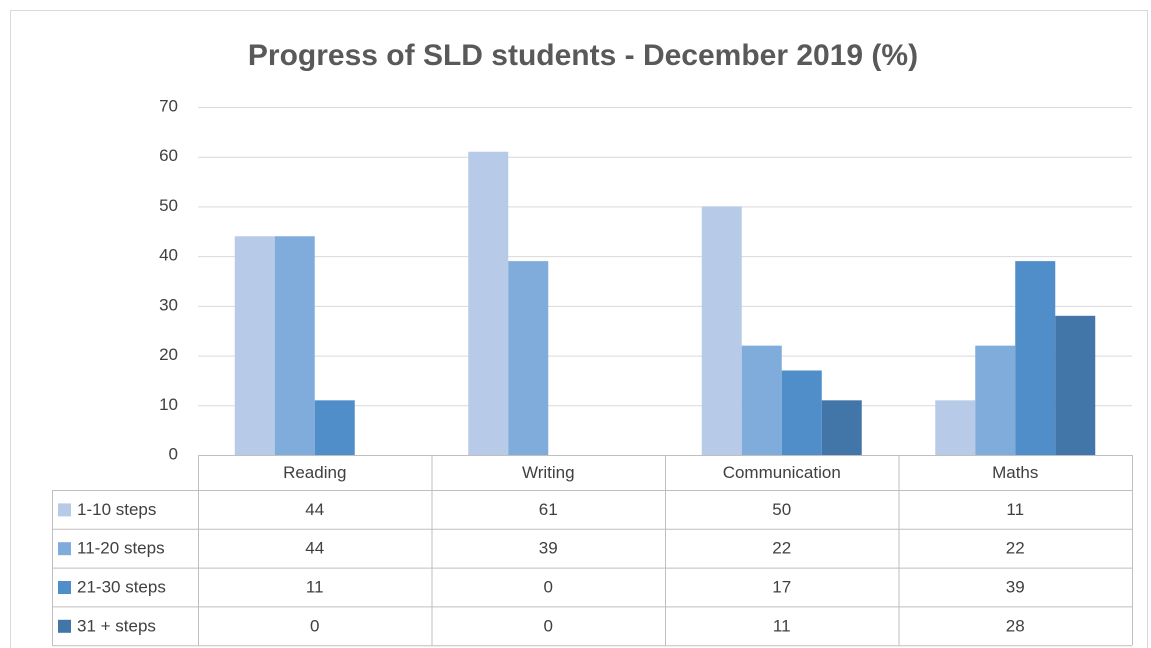 This screenshot has width=1151, height=648. I want to click on x-tick-label: Reading, so click(314, 472).